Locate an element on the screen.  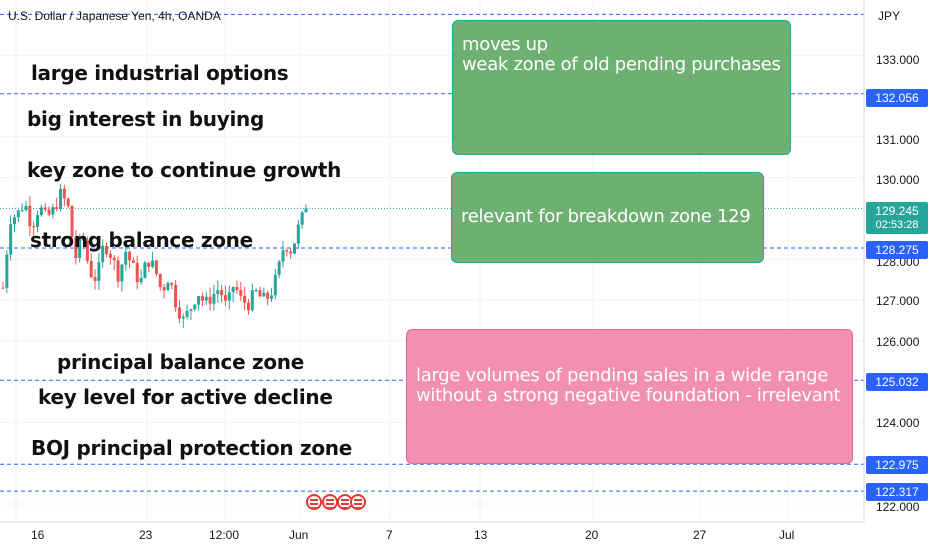
zone-box-middle-line1: relevant for breakdown zone 129 is located at coordinates (606, 216).